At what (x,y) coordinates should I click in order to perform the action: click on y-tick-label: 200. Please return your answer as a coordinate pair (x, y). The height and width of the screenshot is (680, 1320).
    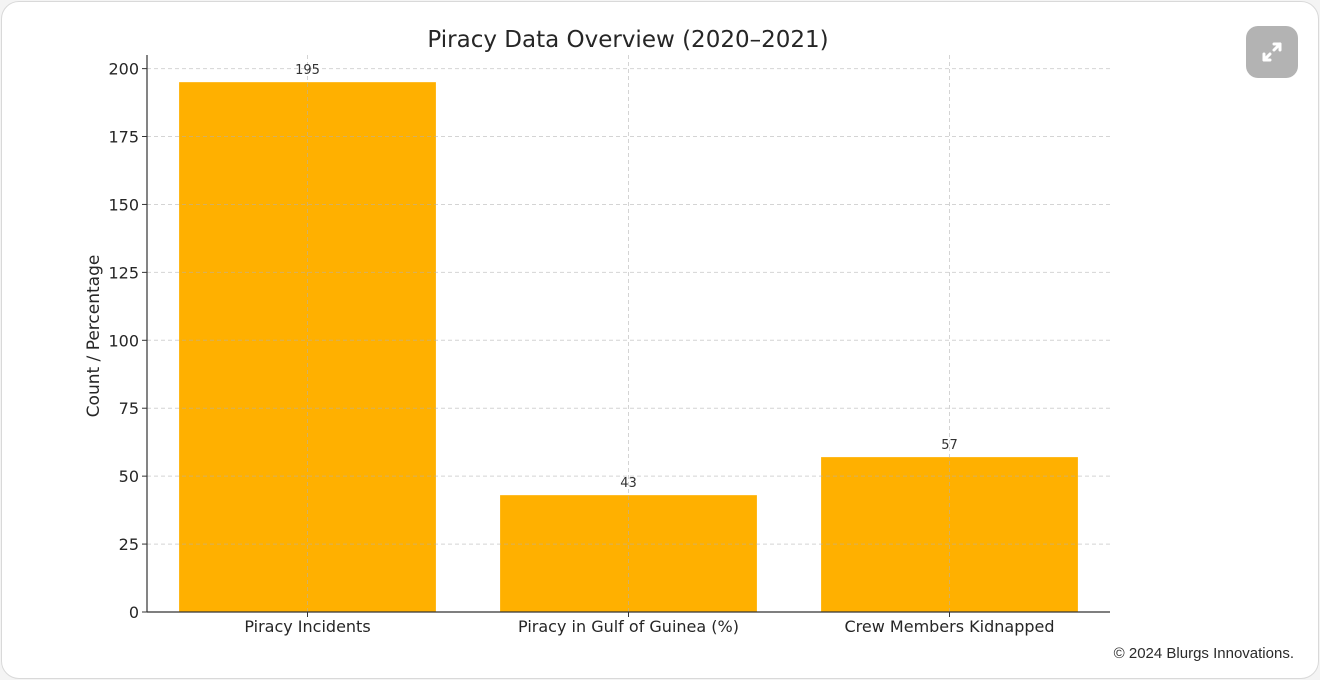
    Looking at the image, I should click on (123, 69).